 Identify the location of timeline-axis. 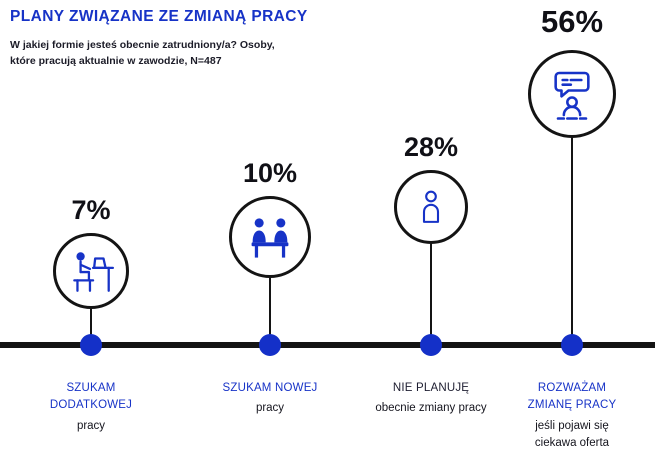
(327, 345).